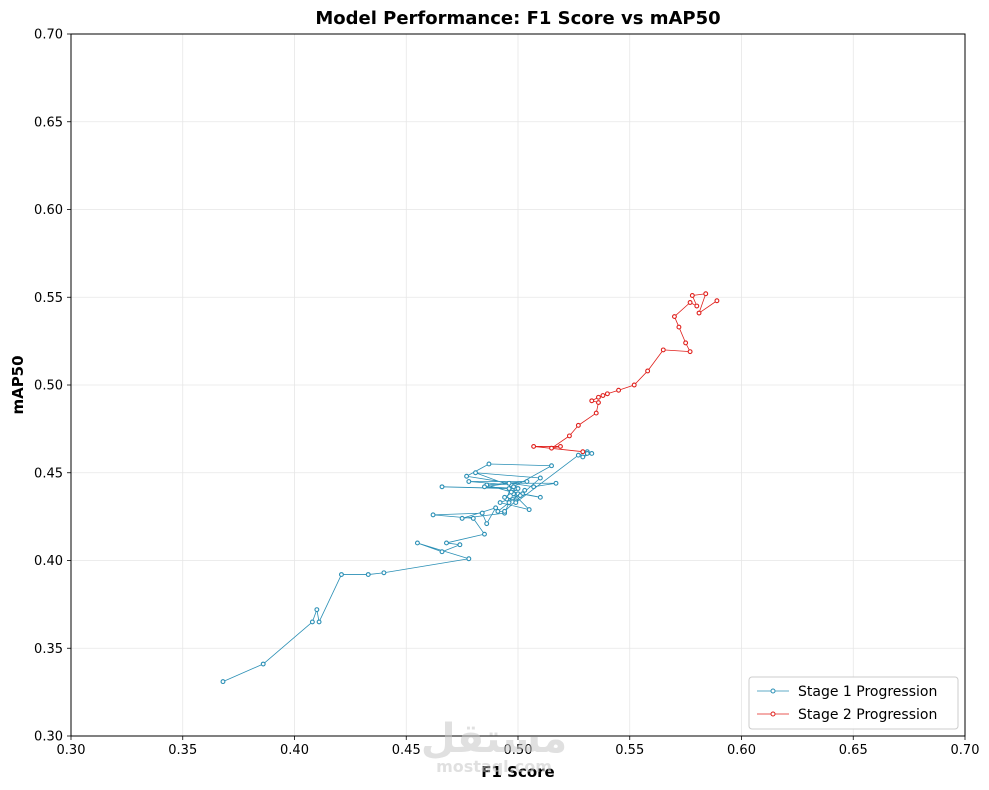 This screenshot has width=989, height=790. What do you see at coordinates (629, 750) in the screenshot?
I see `x-tick-label: 0.55` at bounding box center [629, 750].